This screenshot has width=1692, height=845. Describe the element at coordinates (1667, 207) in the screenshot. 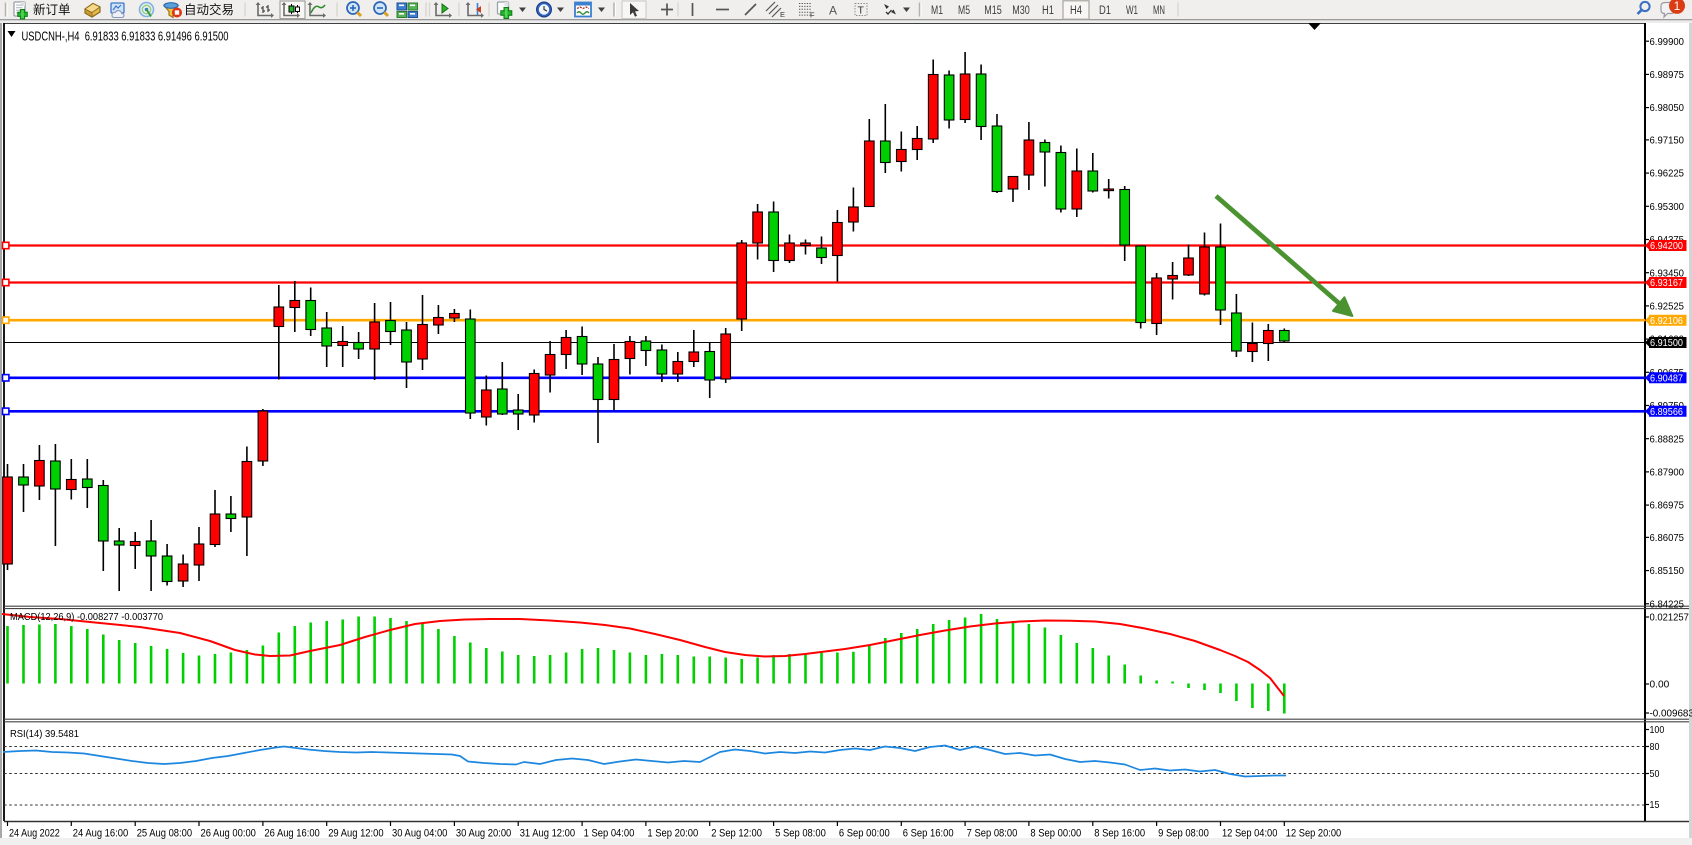

I see `svg-text: 6.95300` at that location.